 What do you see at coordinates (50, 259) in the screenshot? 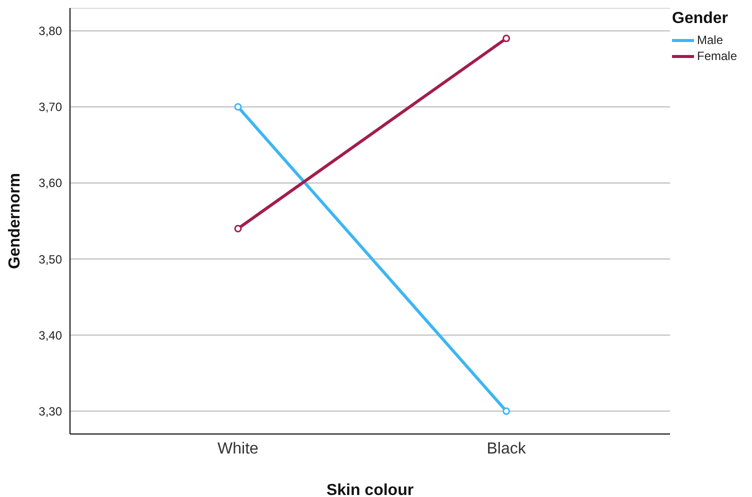
I see `y-tick-label: 3,50` at bounding box center [50, 259].